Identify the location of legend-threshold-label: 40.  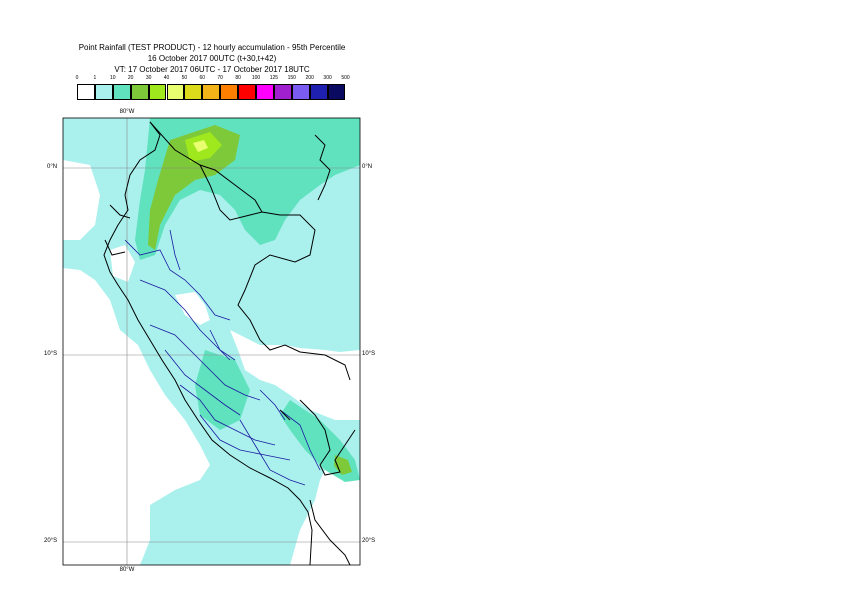
(166, 78).